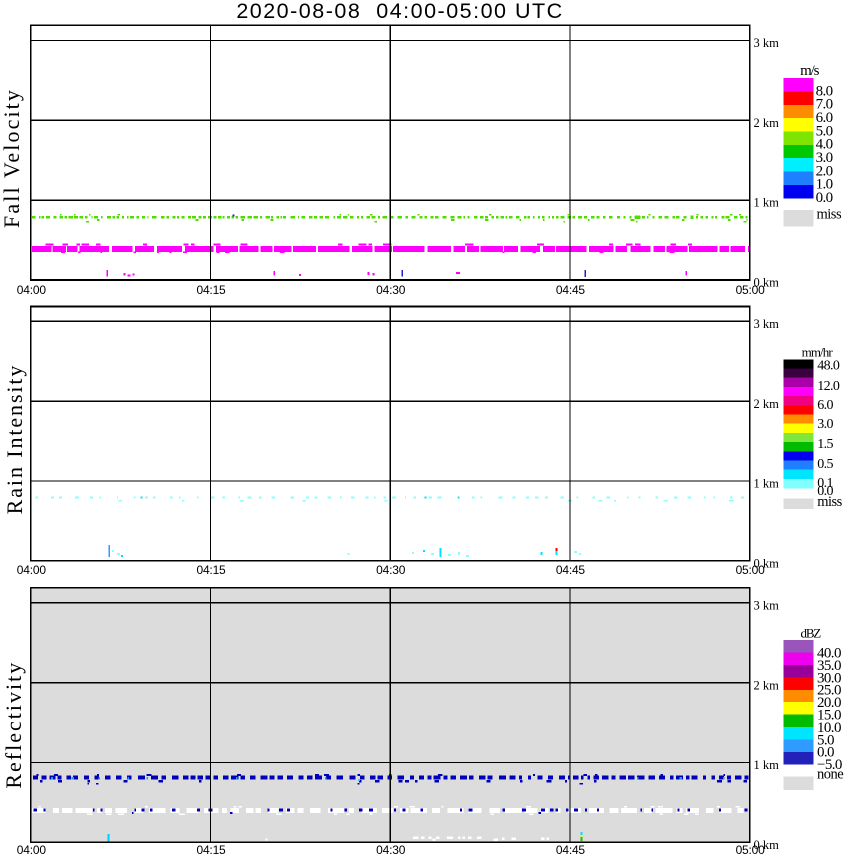  What do you see at coordinates (809, 71) in the screenshot?
I see `svg-text: m/s` at bounding box center [809, 71].